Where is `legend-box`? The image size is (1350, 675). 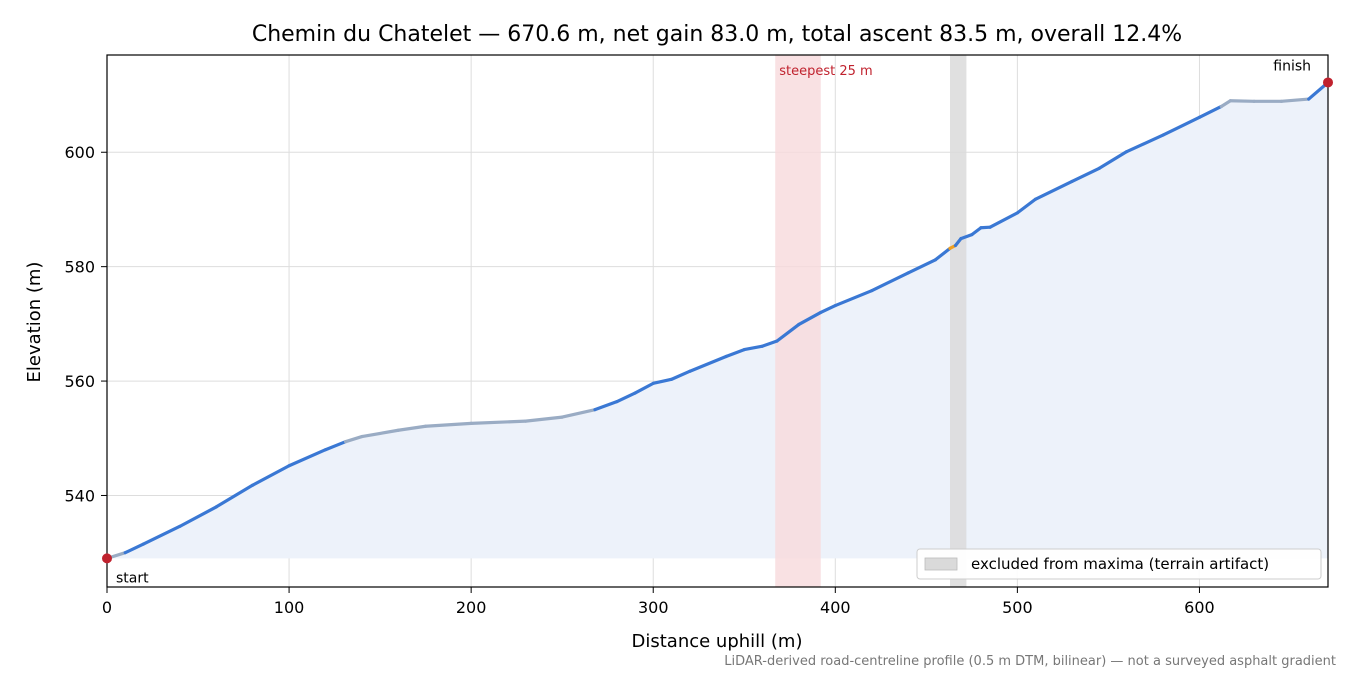 legend-box is located at coordinates (1119, 564).